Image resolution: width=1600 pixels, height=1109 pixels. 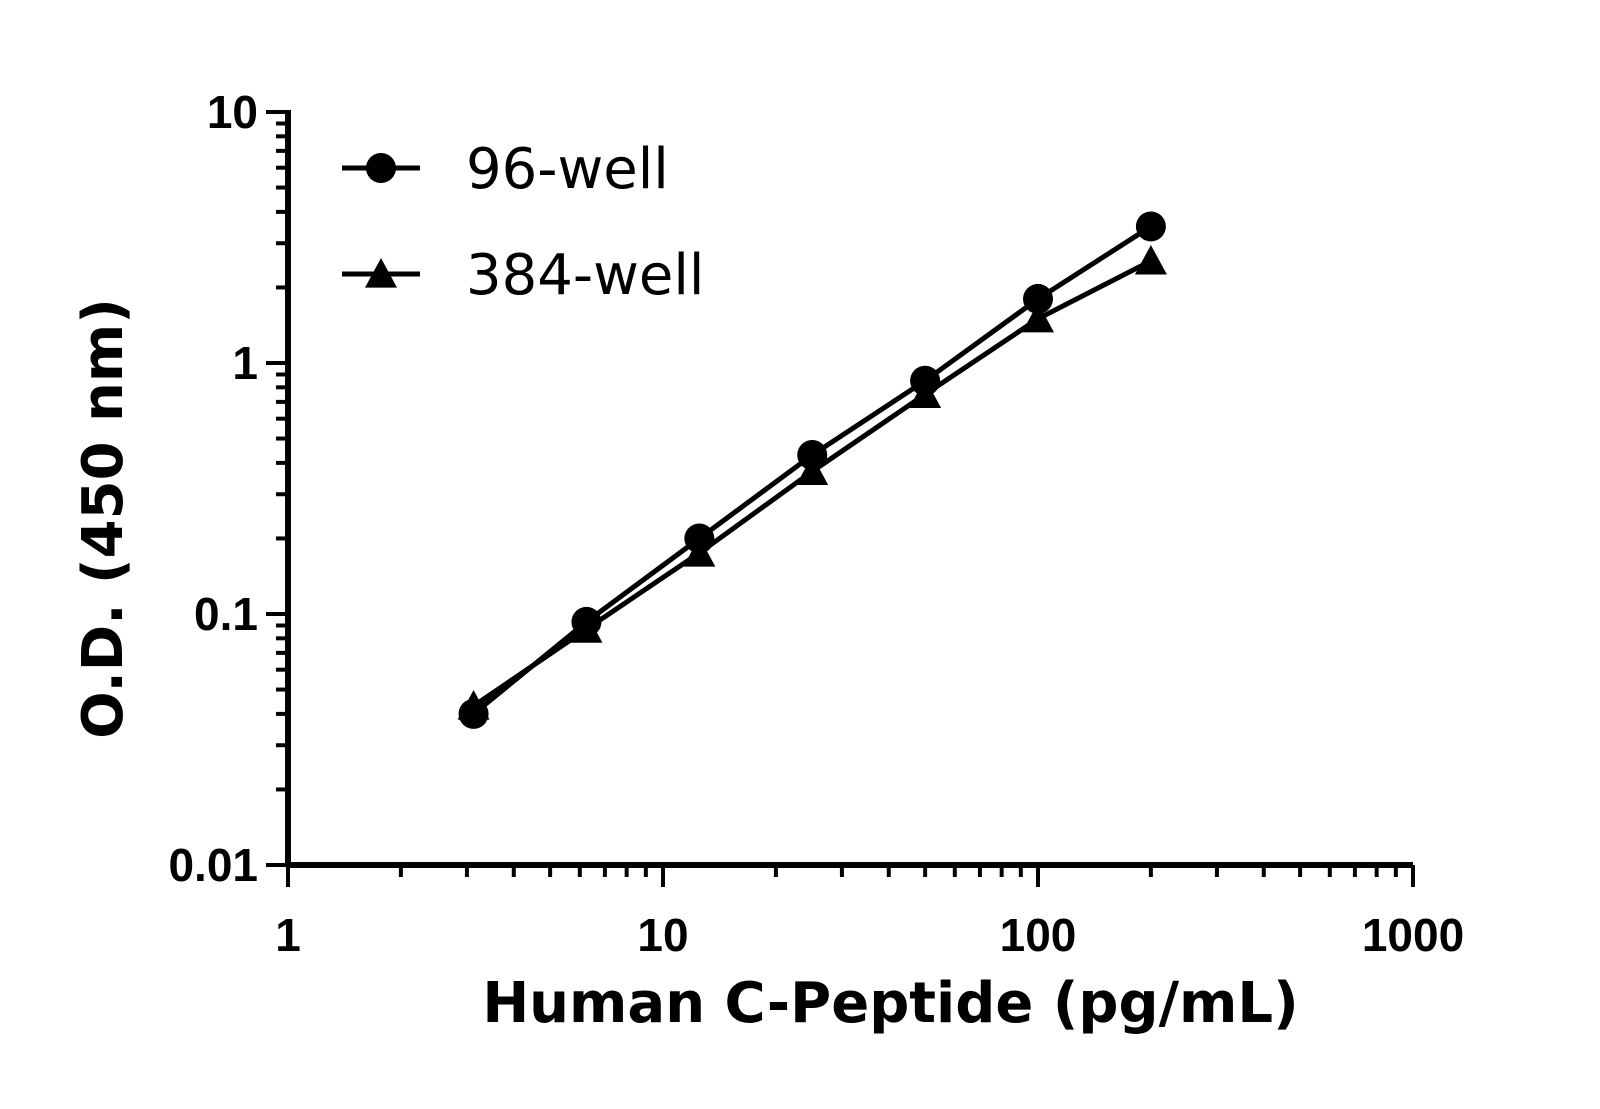 I want to click on legend-label: 384-well, so click(x=585, y=275).